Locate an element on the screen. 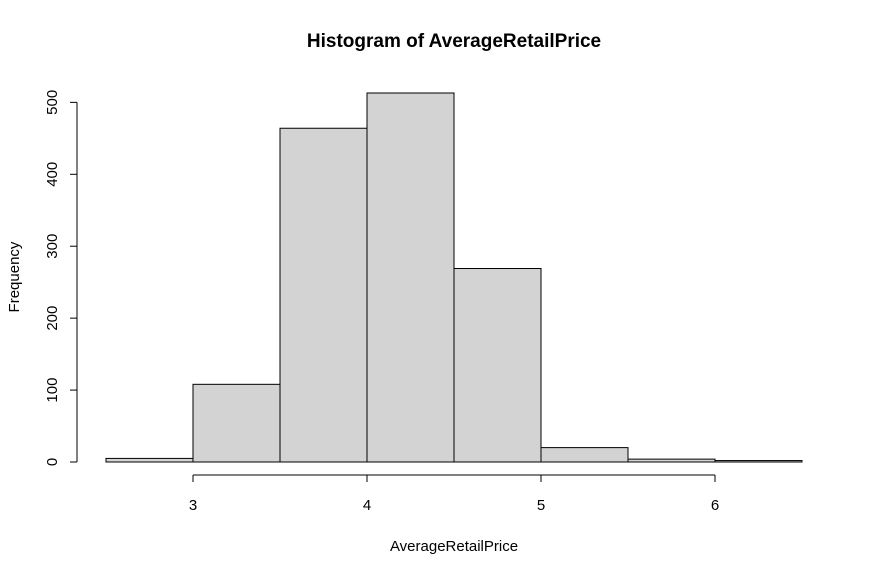 This screenshot has height=575, width=871. chart-title: Histogram of AverageRetailPrice is located at coordinates (454, 41).